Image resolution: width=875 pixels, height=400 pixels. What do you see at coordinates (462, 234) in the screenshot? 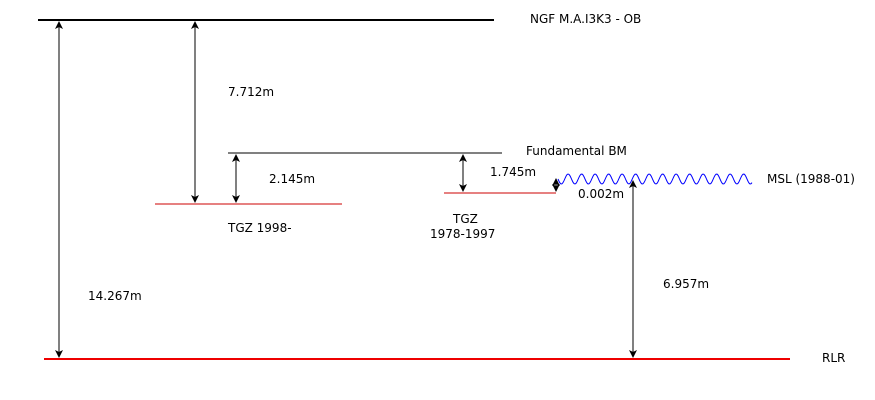
I see `tgz-1978-label-line2: 1978-1997` at bounding box center [462, 234].